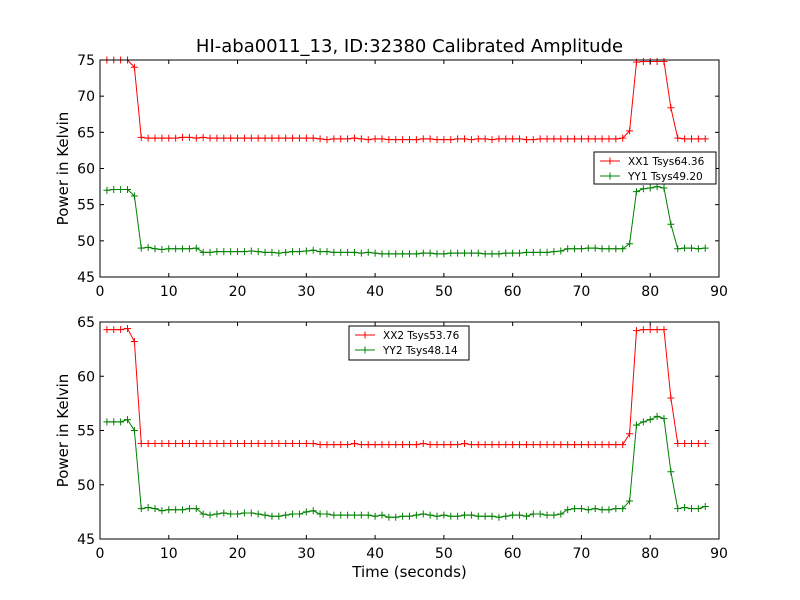 Image resolution: width=800 pixels, height=600 pixels. I want to click on x-tick-label: 40, so click(375, 554).